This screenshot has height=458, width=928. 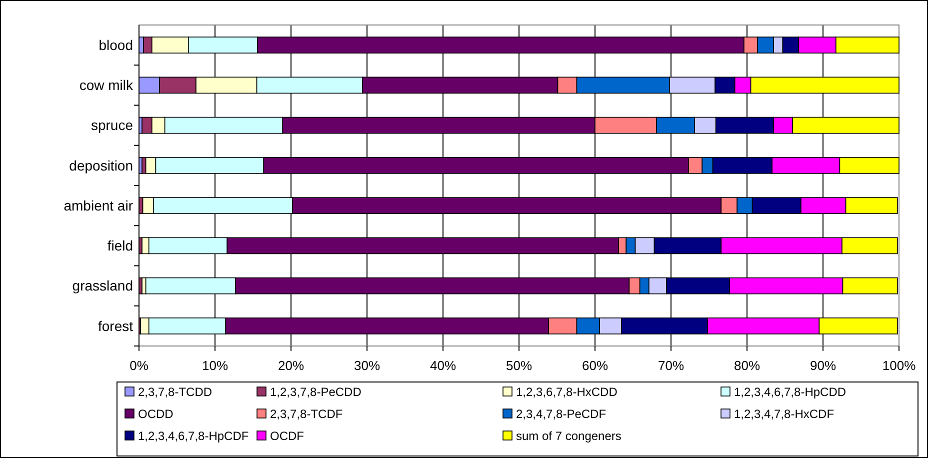 I want to click on y-tick-label: blood, so click(x=115, y=44).